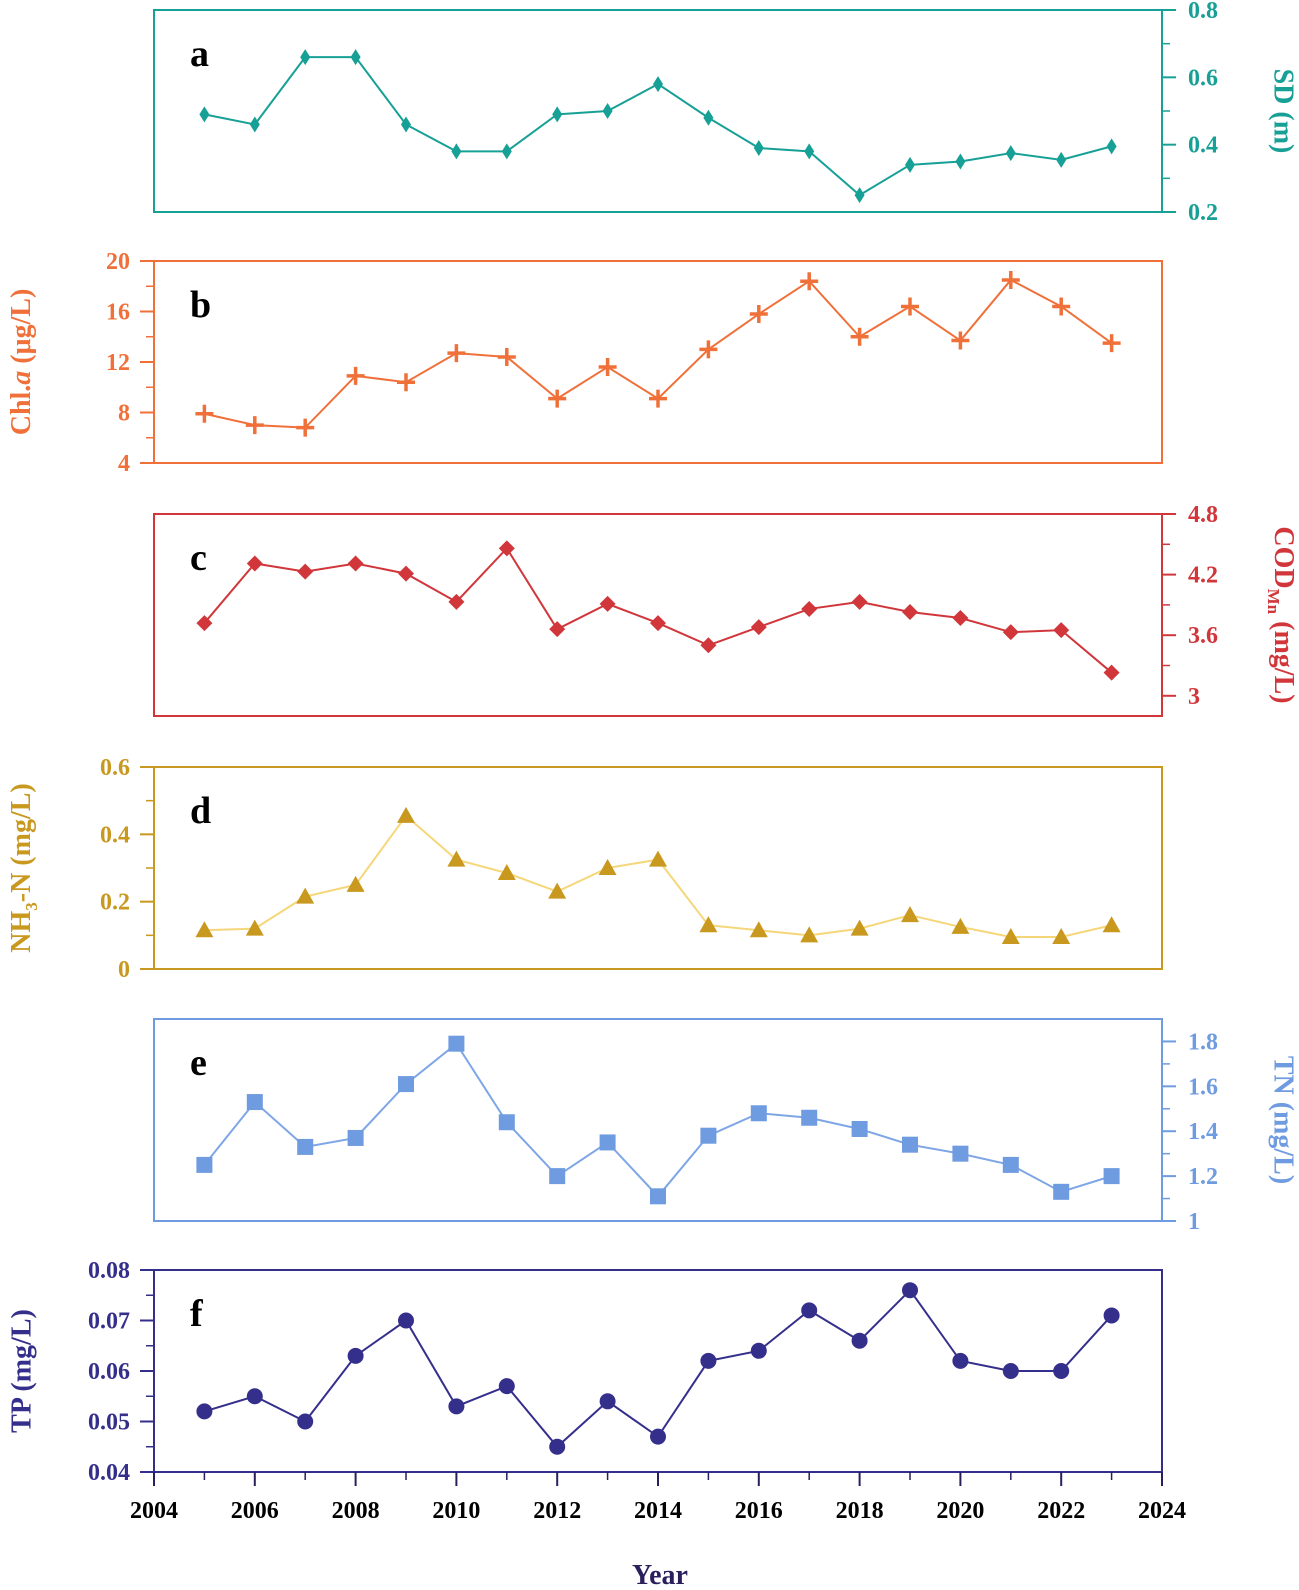 This screenshot has height=1590, width=1299. Describe the element at coordinates (109, 1372) in the screenshot. I see `panel-f-ytick-label: 0.06` at that location.